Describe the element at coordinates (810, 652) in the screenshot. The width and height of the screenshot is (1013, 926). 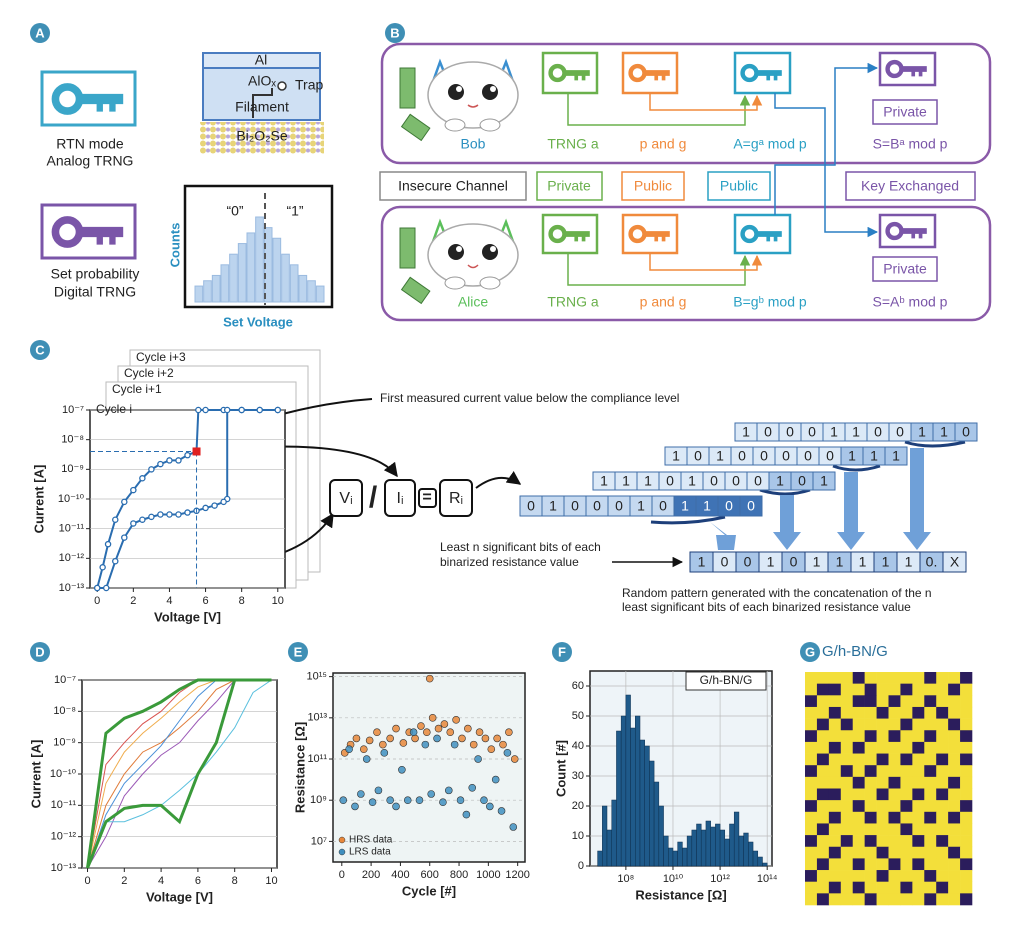
I see `label-badge` at that location.